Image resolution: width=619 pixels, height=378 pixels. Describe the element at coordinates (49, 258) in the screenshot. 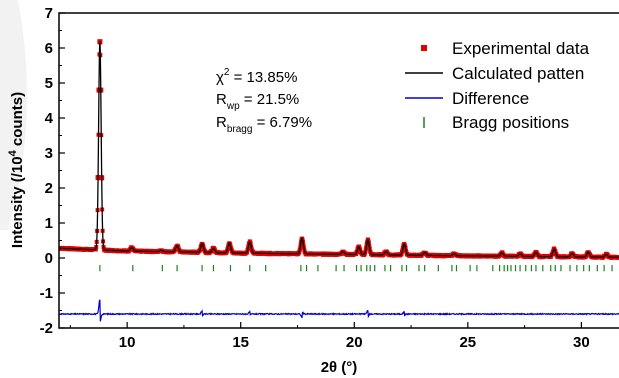

I see `y-tick-label: 0` at that location.